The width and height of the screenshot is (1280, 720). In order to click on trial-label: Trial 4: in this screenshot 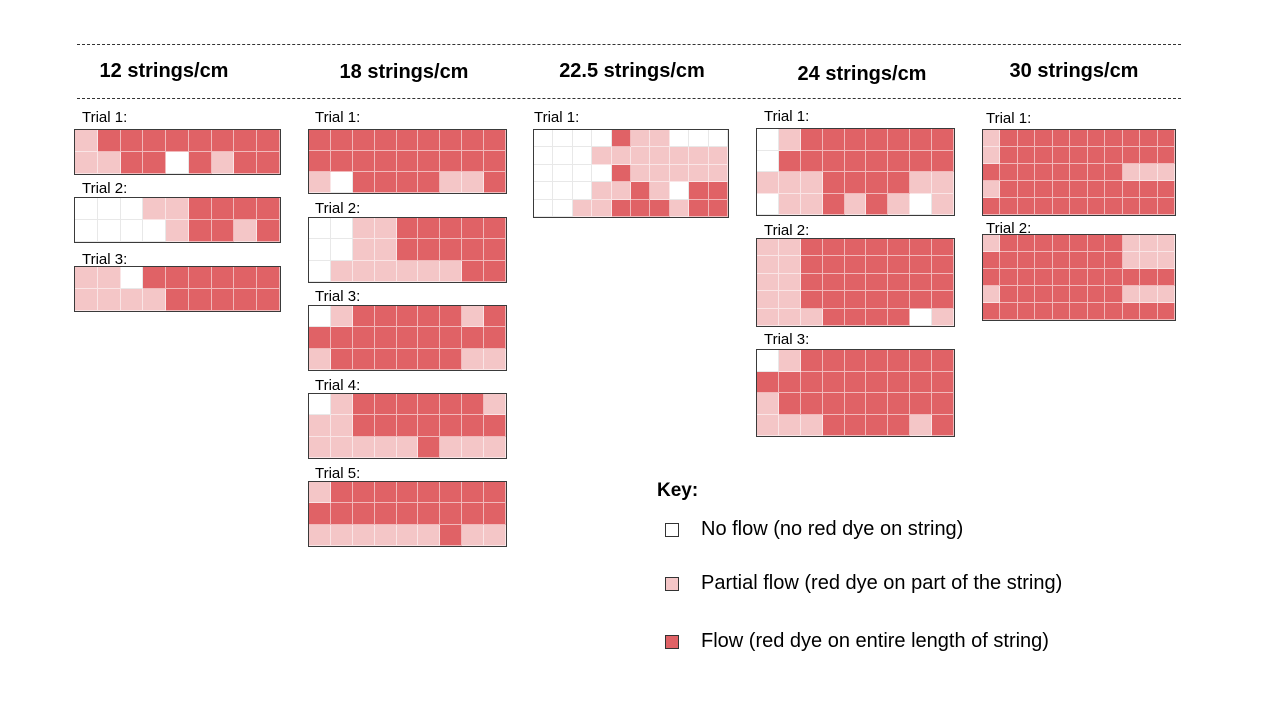, I will do `click(338, 385)`.